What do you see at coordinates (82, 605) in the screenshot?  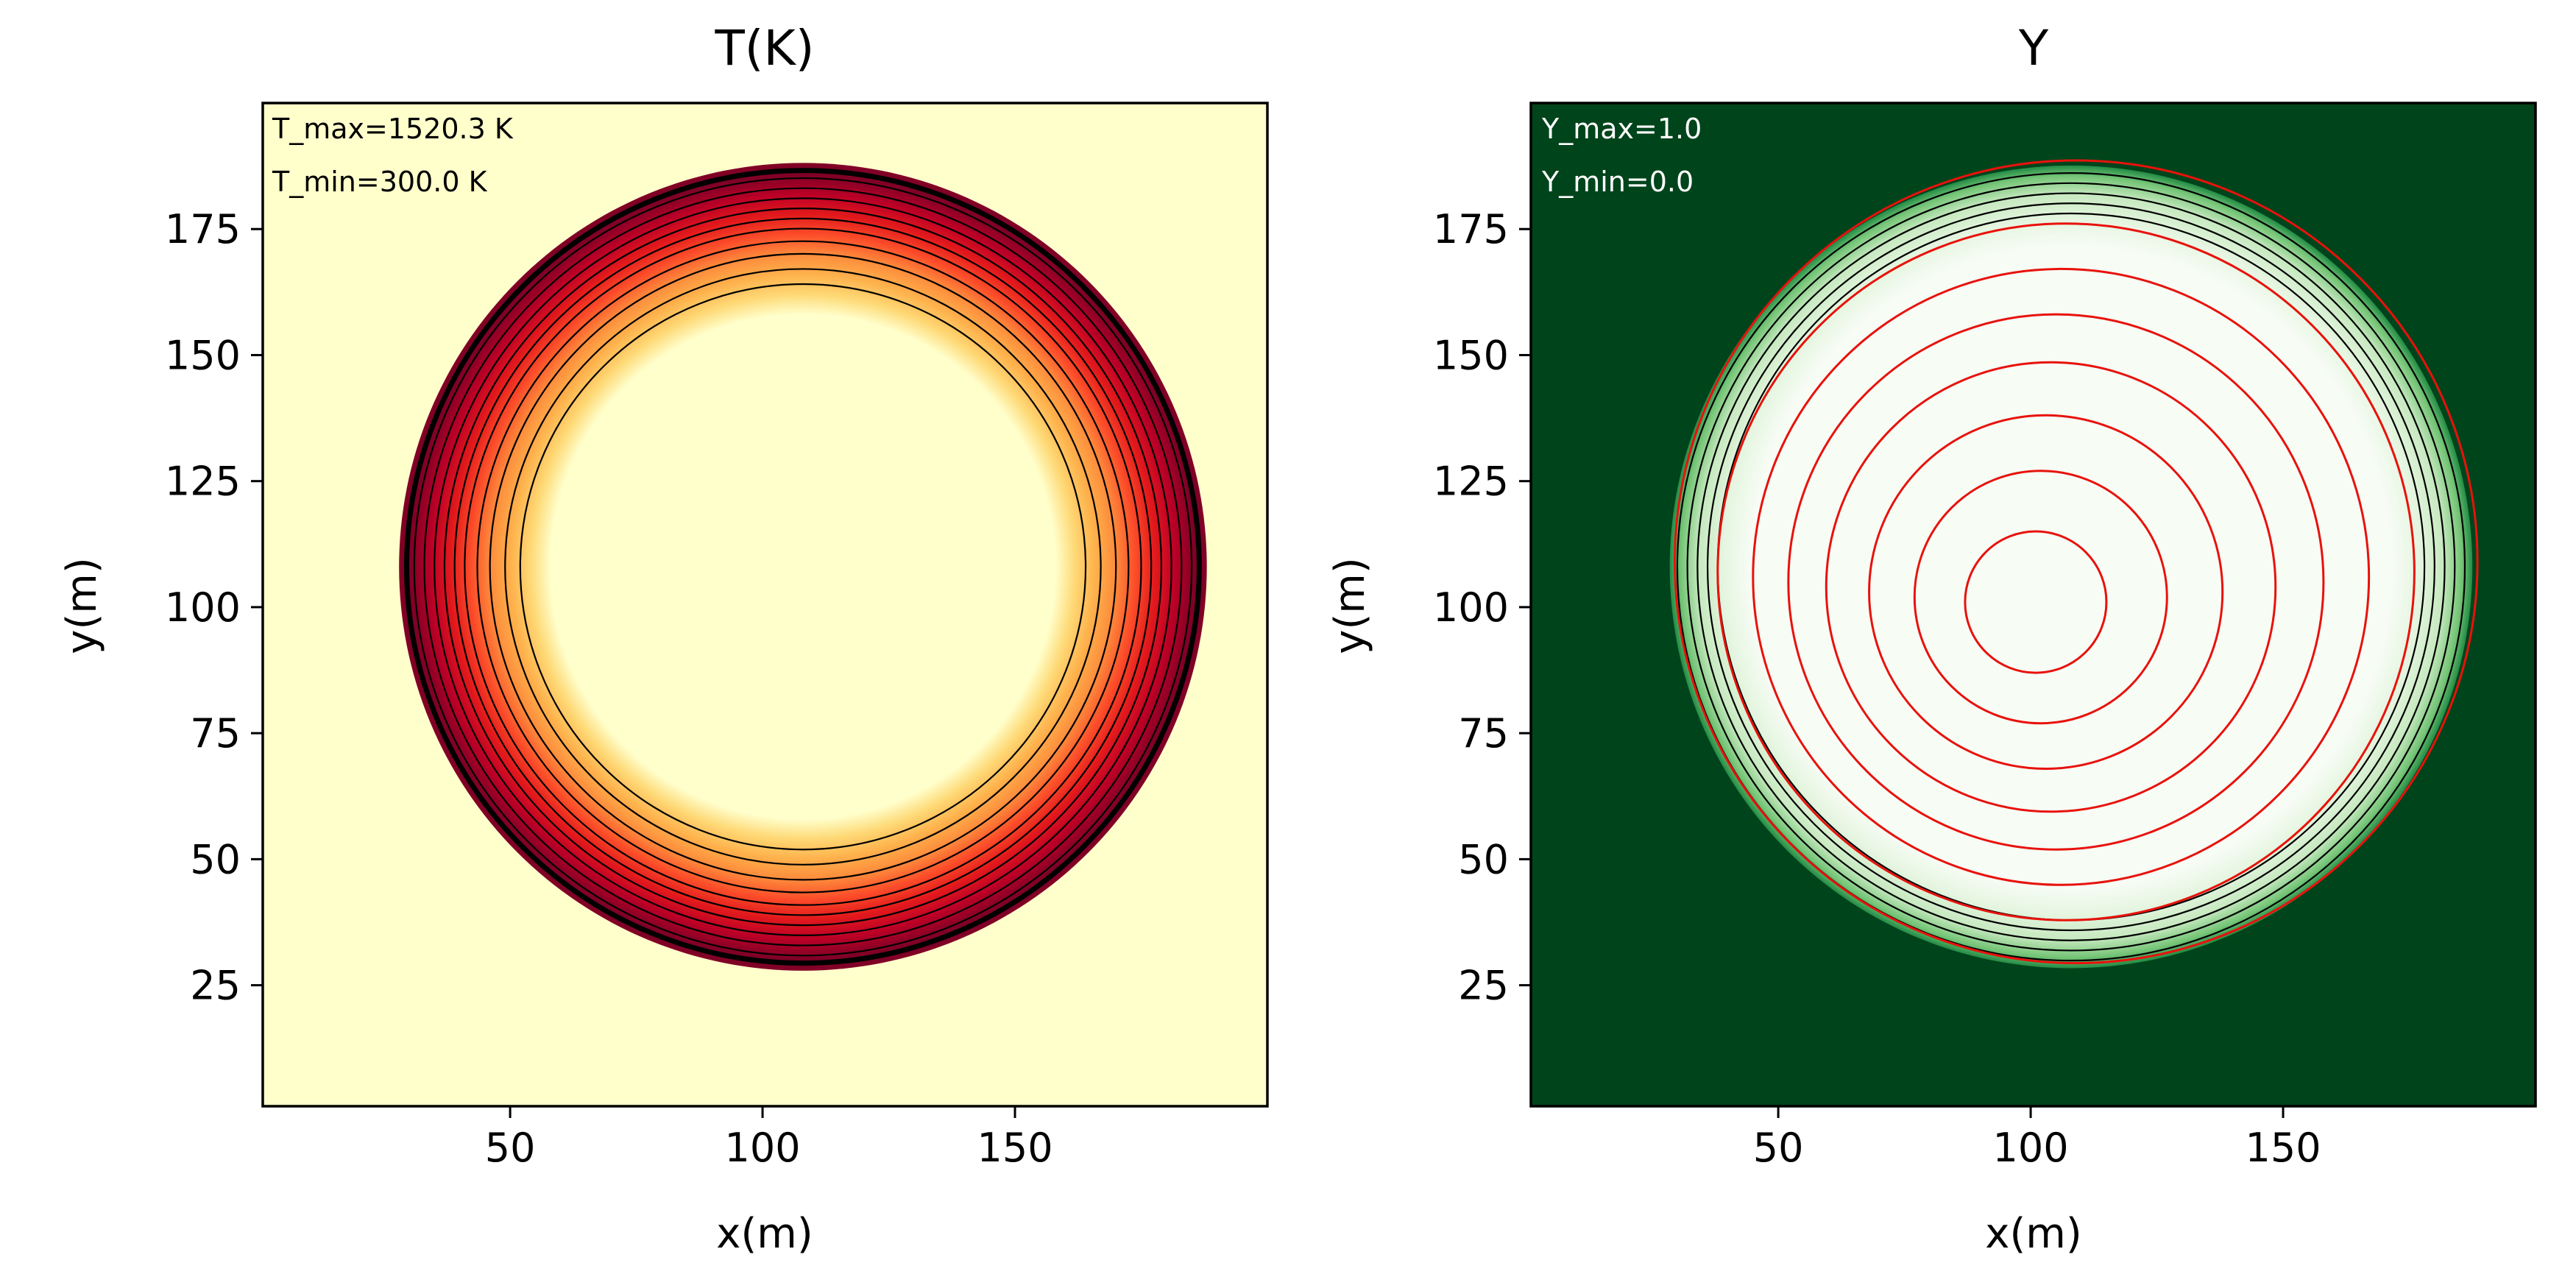 I see `temperature-y-axis-label: y(m)` at bounding box center [82, 605].